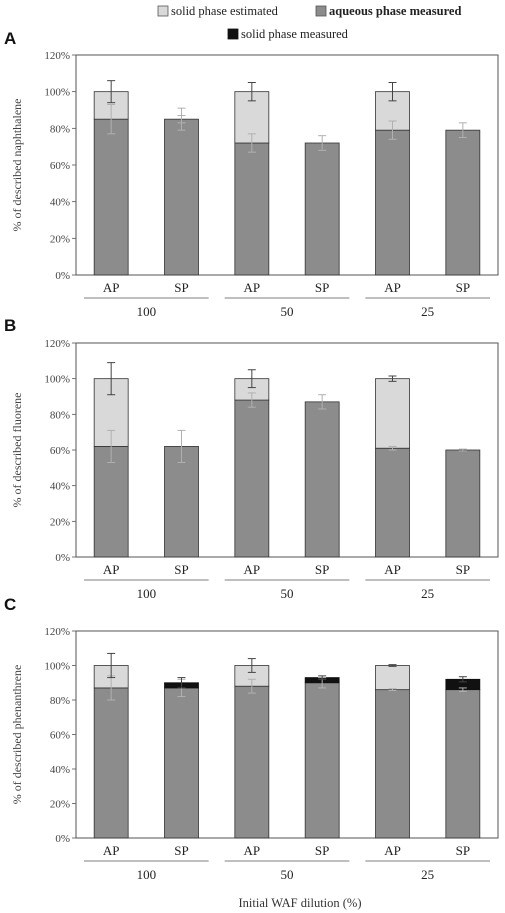 Image resolution: width=505 pixels, height=913 pixels. Describe the element at coordinates (17, 450) in the screenshot. I see `y-axis-label: % of described fluorene` at that location.